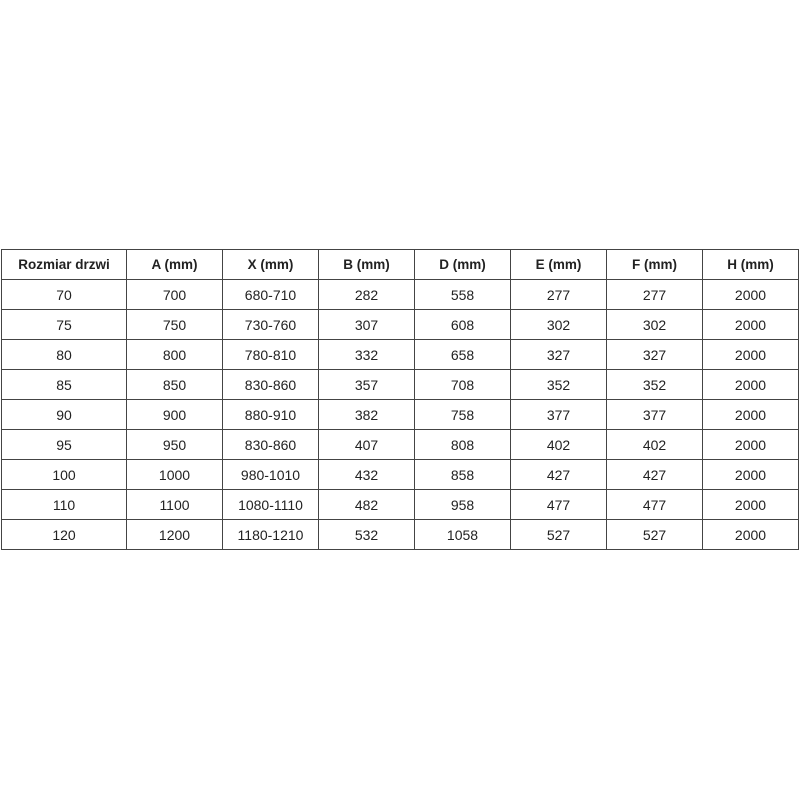 This screenshot has height=800, width=800. What do you see at coordinates (270, 324) in the screenshot?
I see `table-cell: 730-760` at bounding box center [270, 324].